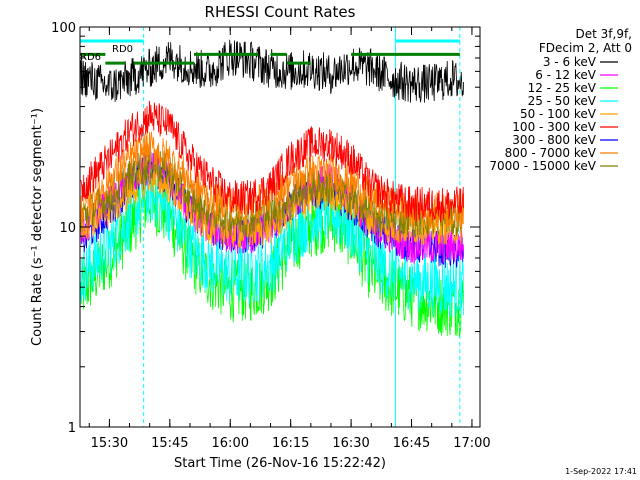  I want to click on y-tick-label-2: 100, so click(63, 28).